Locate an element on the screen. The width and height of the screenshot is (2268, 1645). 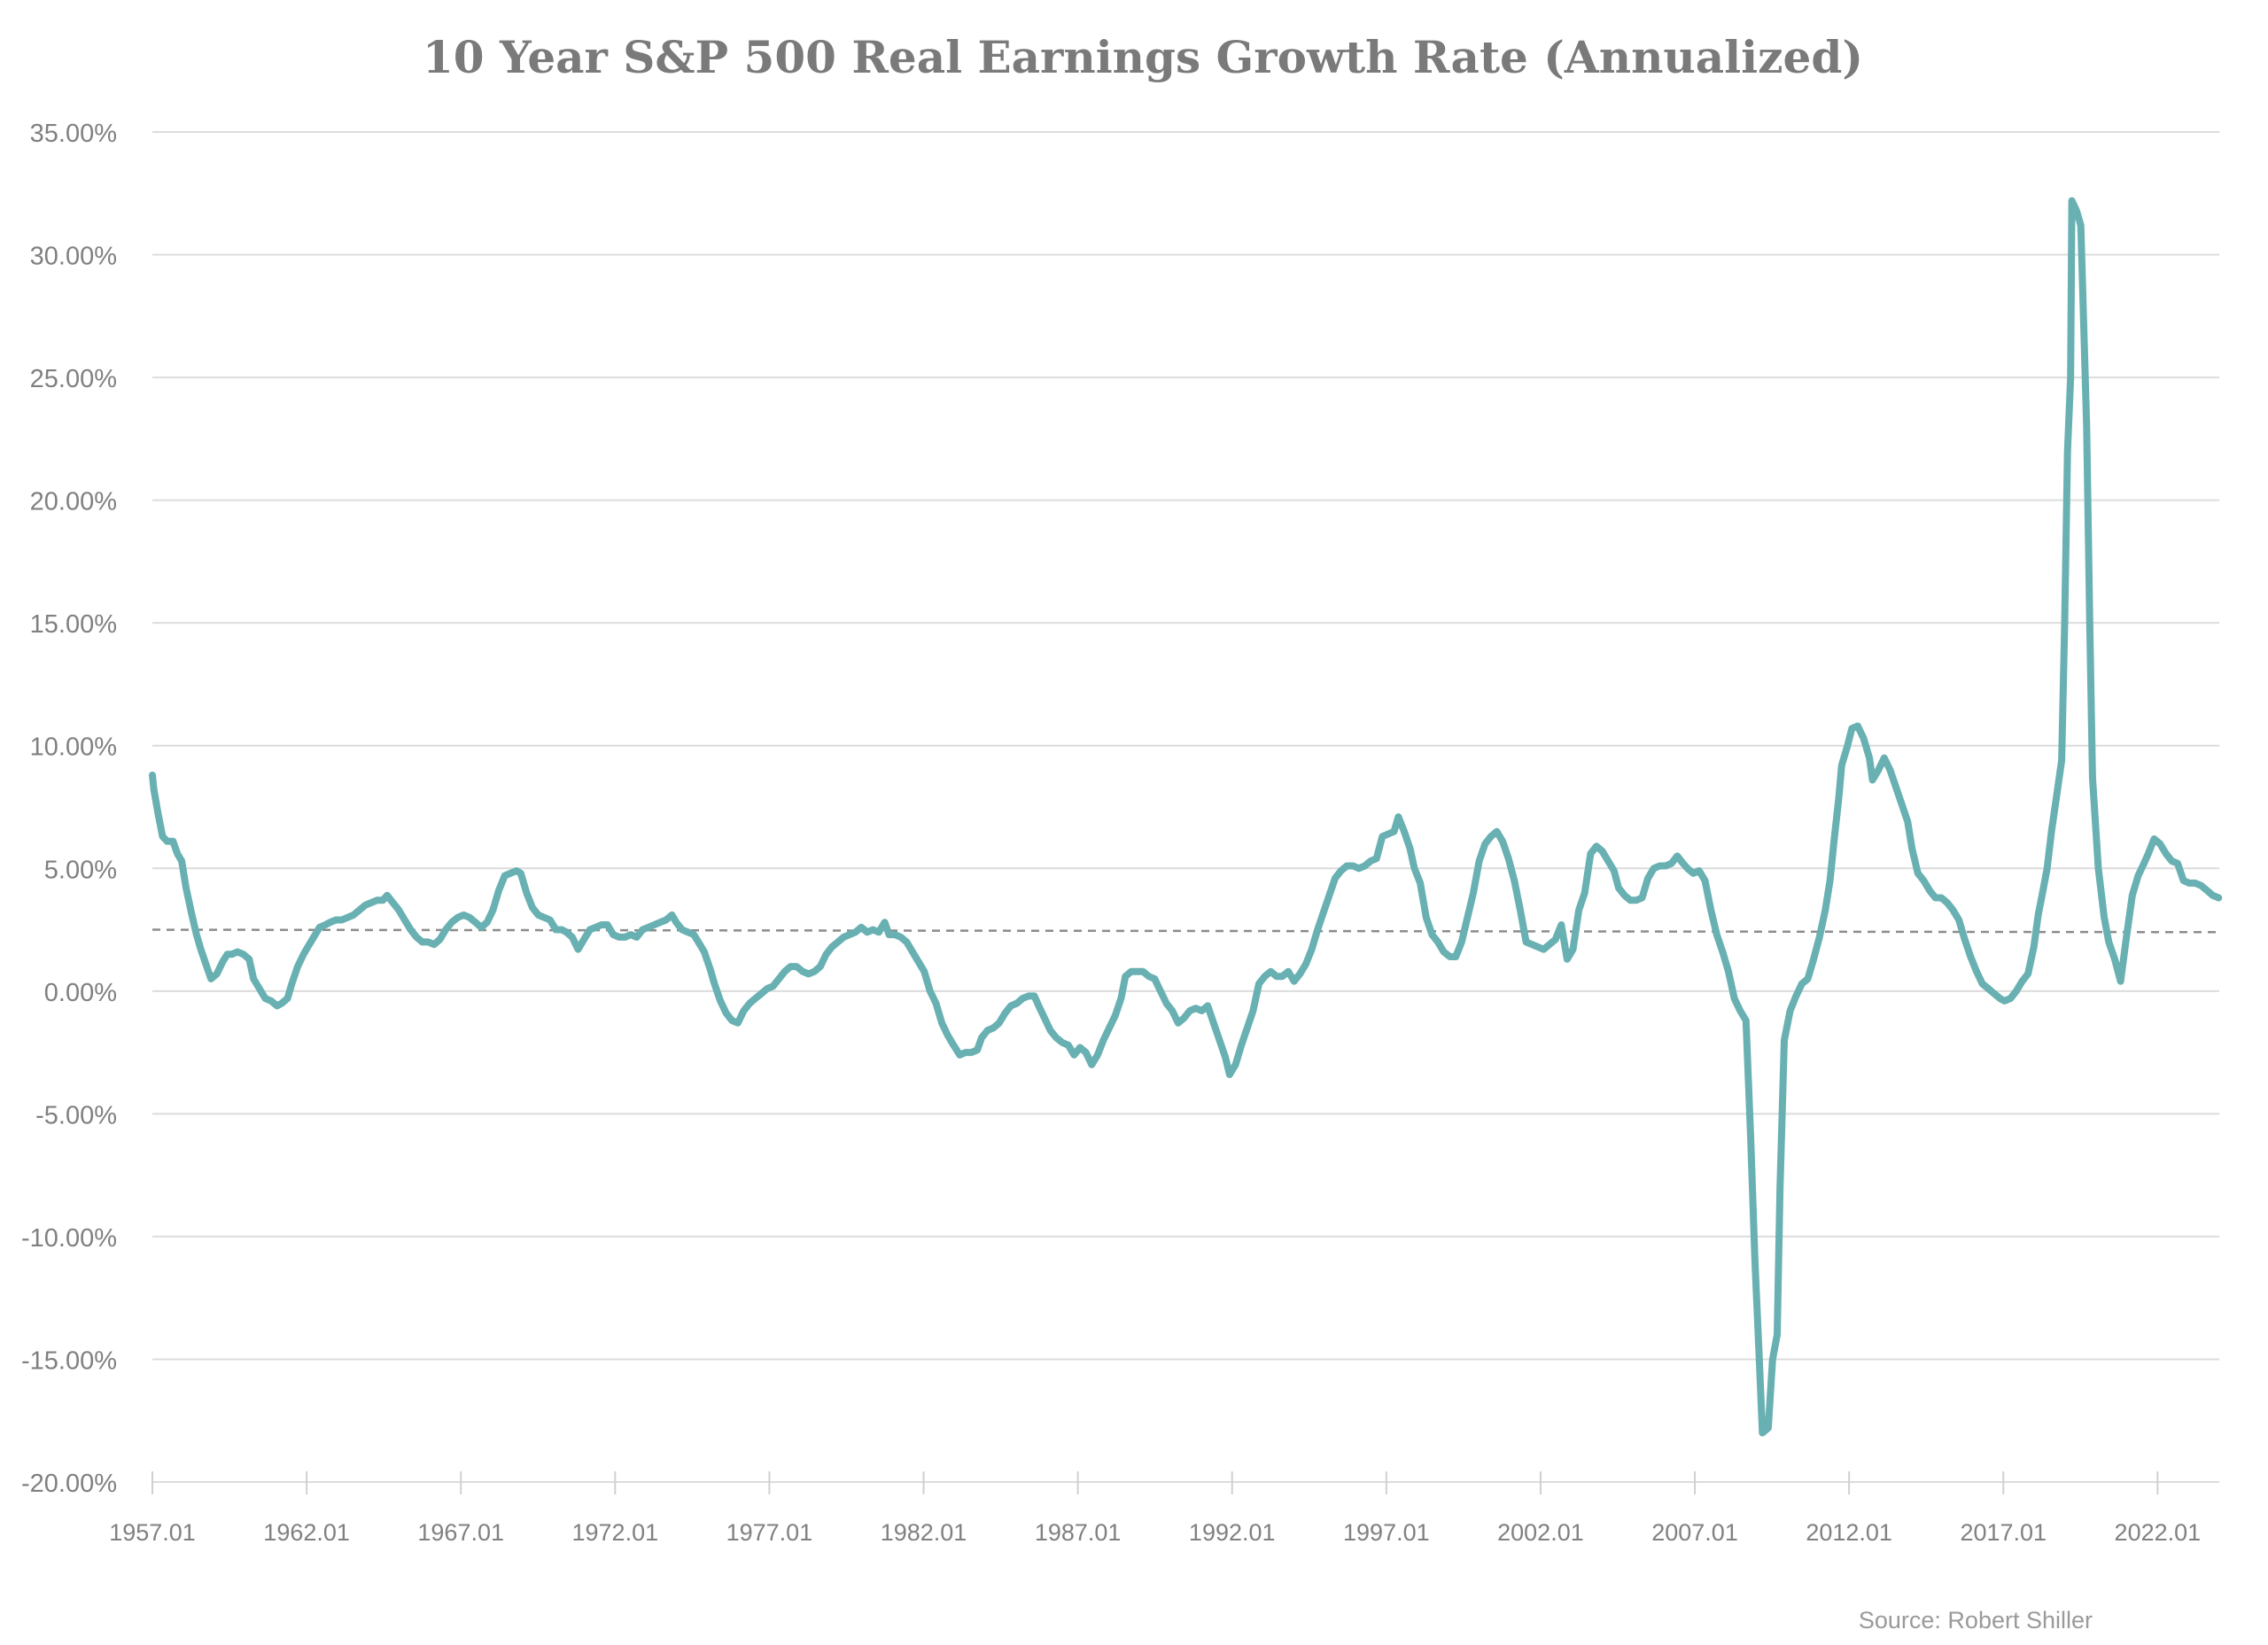
average-dashed-line is located at coordinates (1185, 931).